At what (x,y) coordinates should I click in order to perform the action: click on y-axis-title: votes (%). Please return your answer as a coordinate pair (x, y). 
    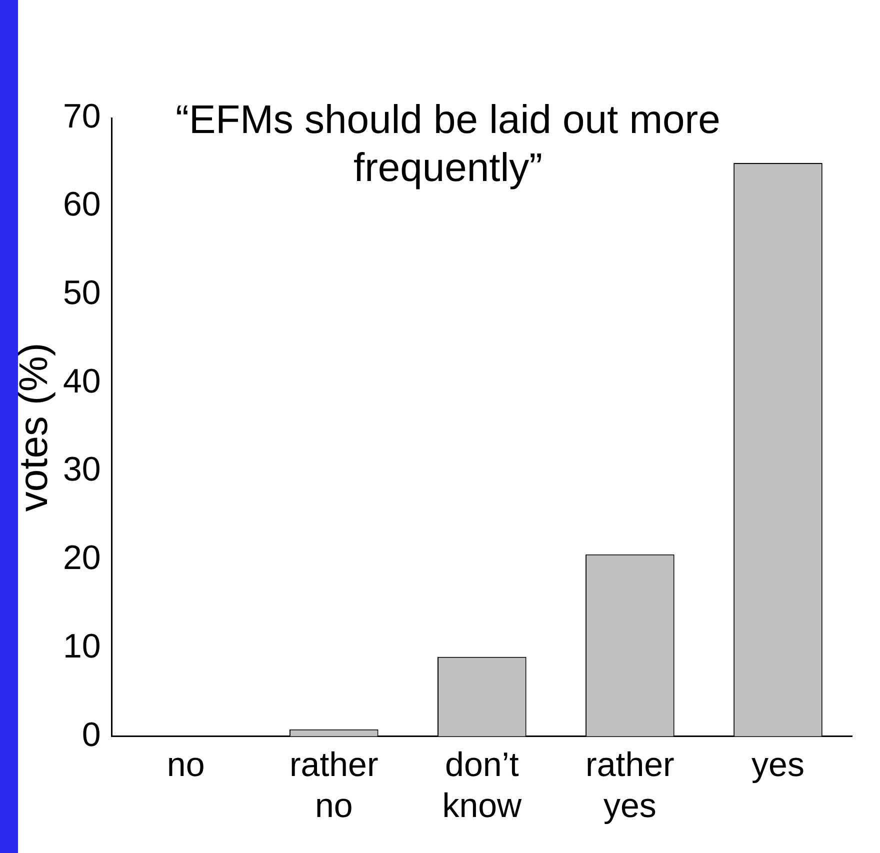
    Looking at the image, I should click on (34, 427).